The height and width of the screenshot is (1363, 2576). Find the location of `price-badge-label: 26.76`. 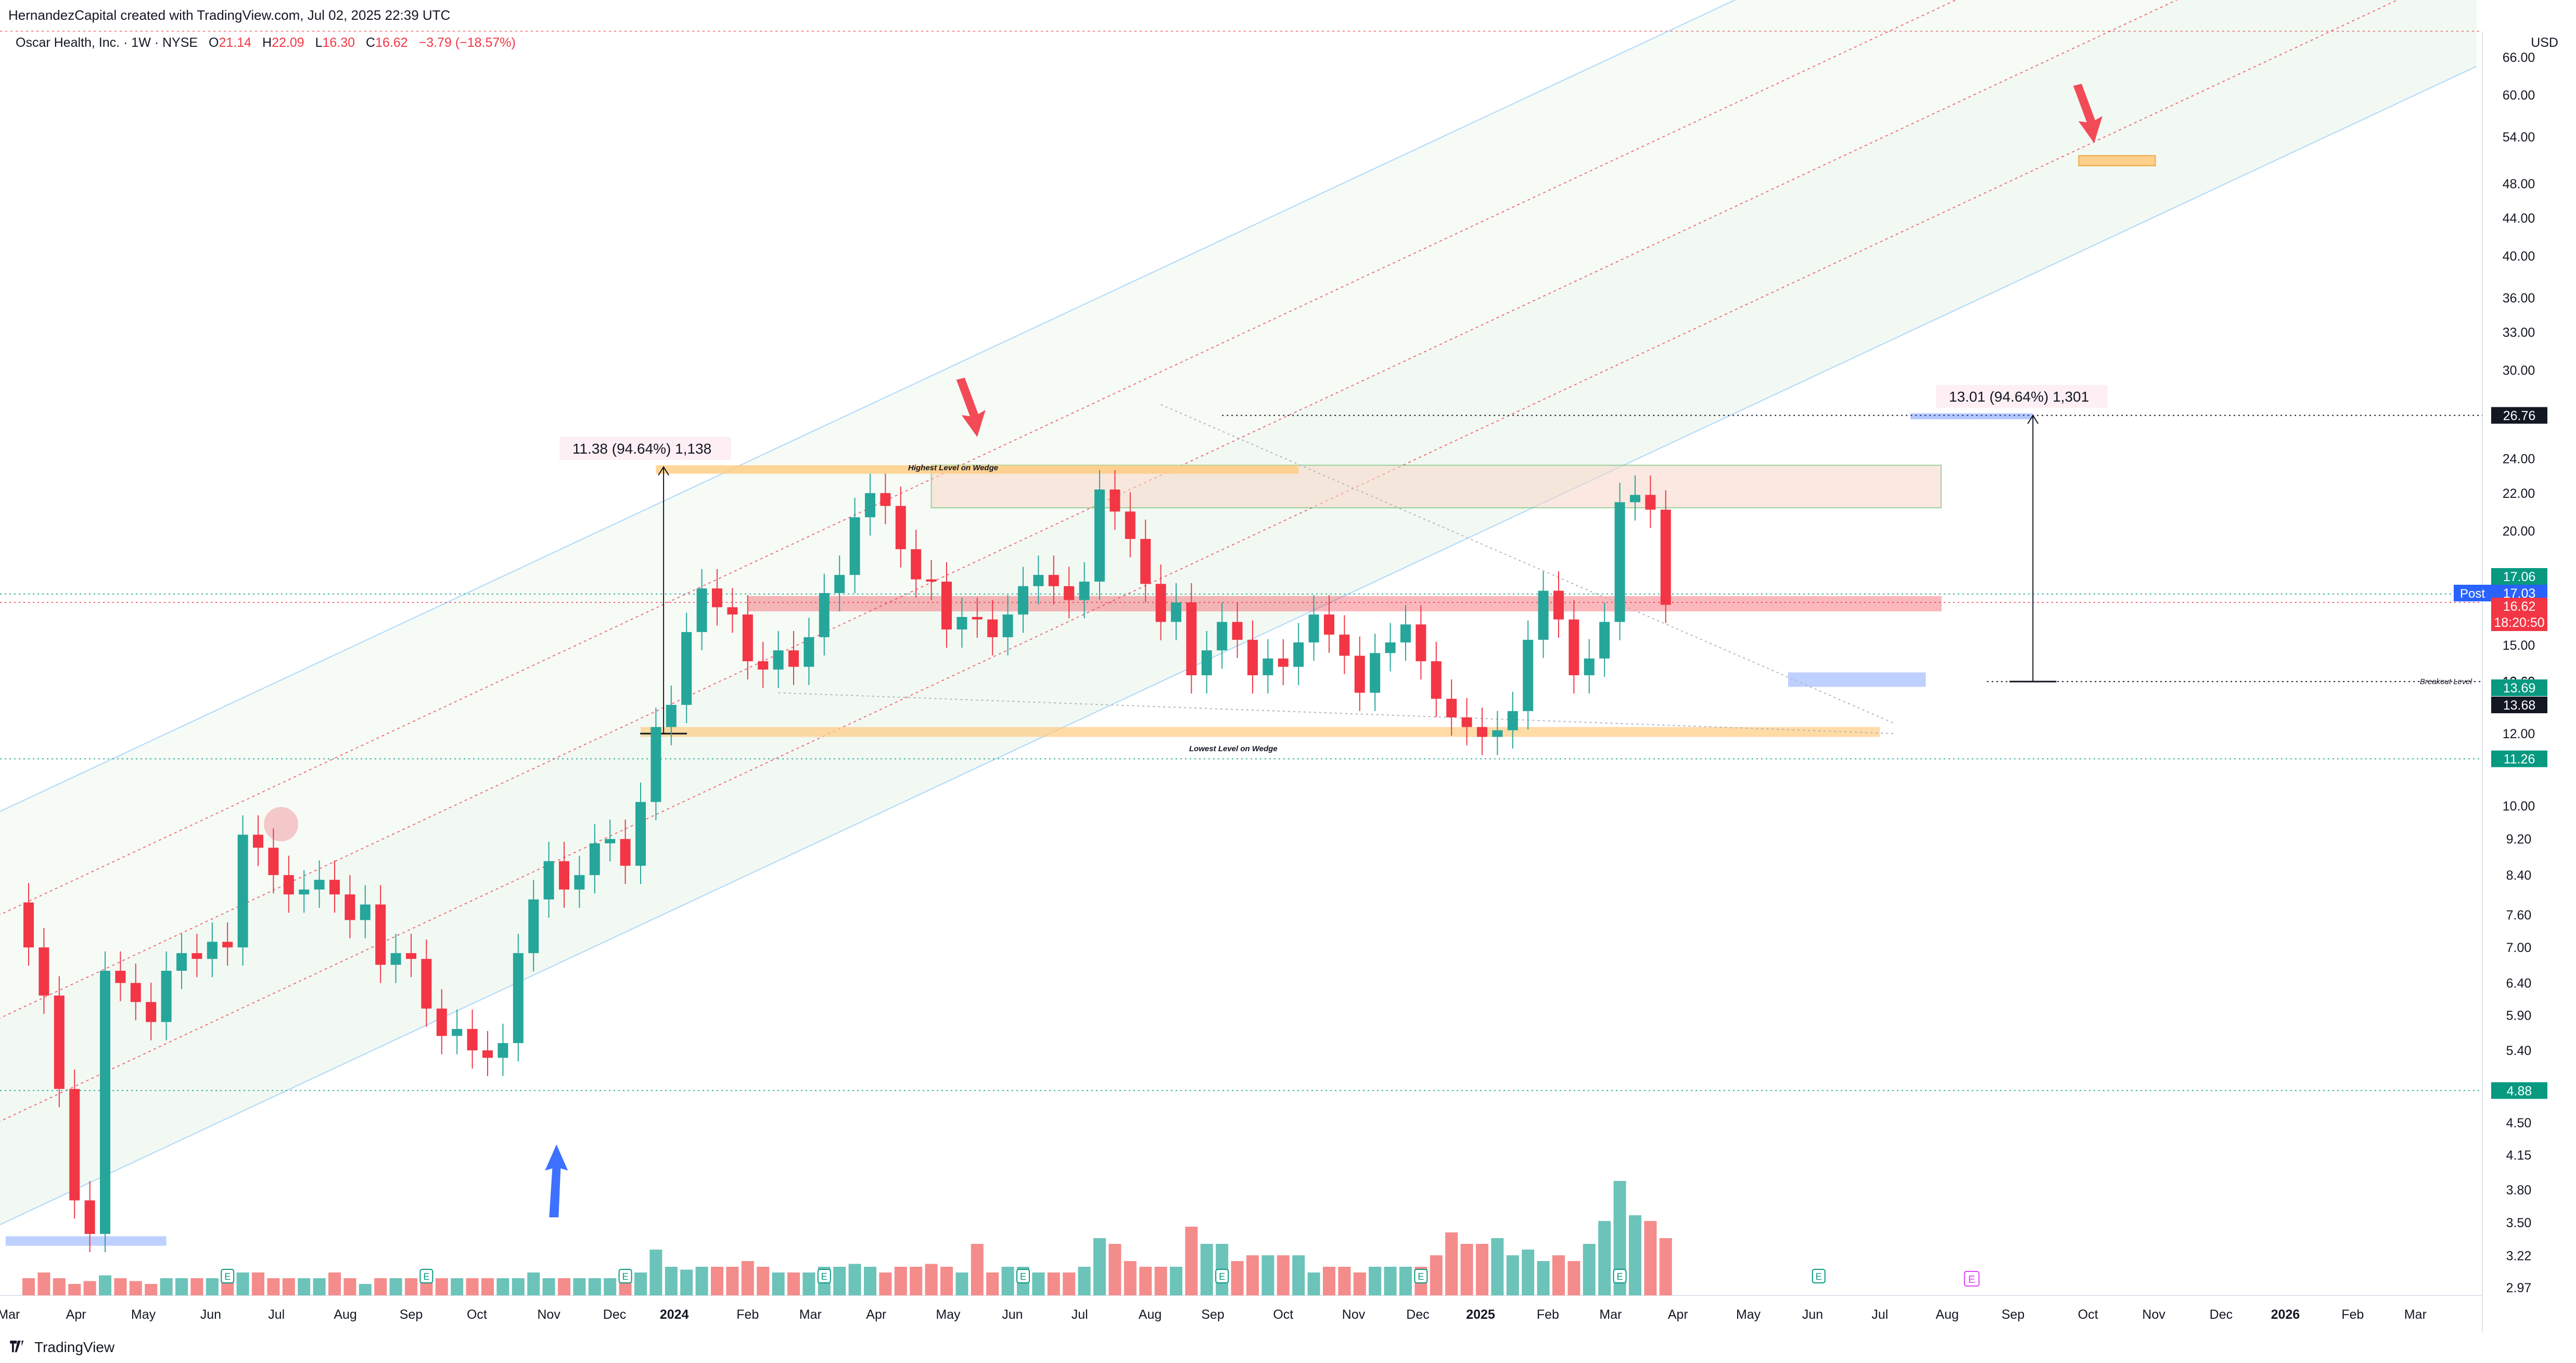

price-badge-label: 26.76 is located at coordinates (2519, 415).